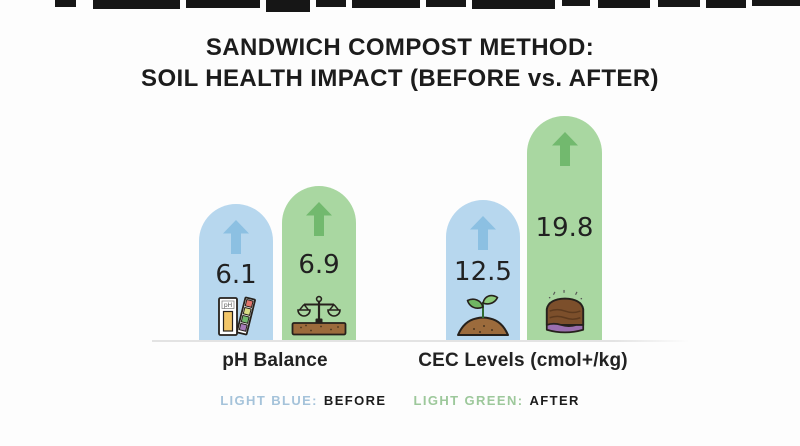  What do you see at coordinates (420, 341) in the screenshot?
I see `axis-baseline` at bounding box center [420, 341].